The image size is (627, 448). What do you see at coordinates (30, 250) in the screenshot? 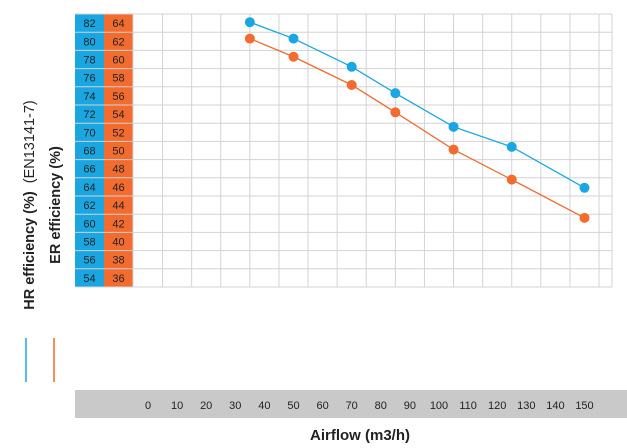
I see `y-axis-title-hr-bold: HR efficiency (%)` at bounding box center [30, 250].